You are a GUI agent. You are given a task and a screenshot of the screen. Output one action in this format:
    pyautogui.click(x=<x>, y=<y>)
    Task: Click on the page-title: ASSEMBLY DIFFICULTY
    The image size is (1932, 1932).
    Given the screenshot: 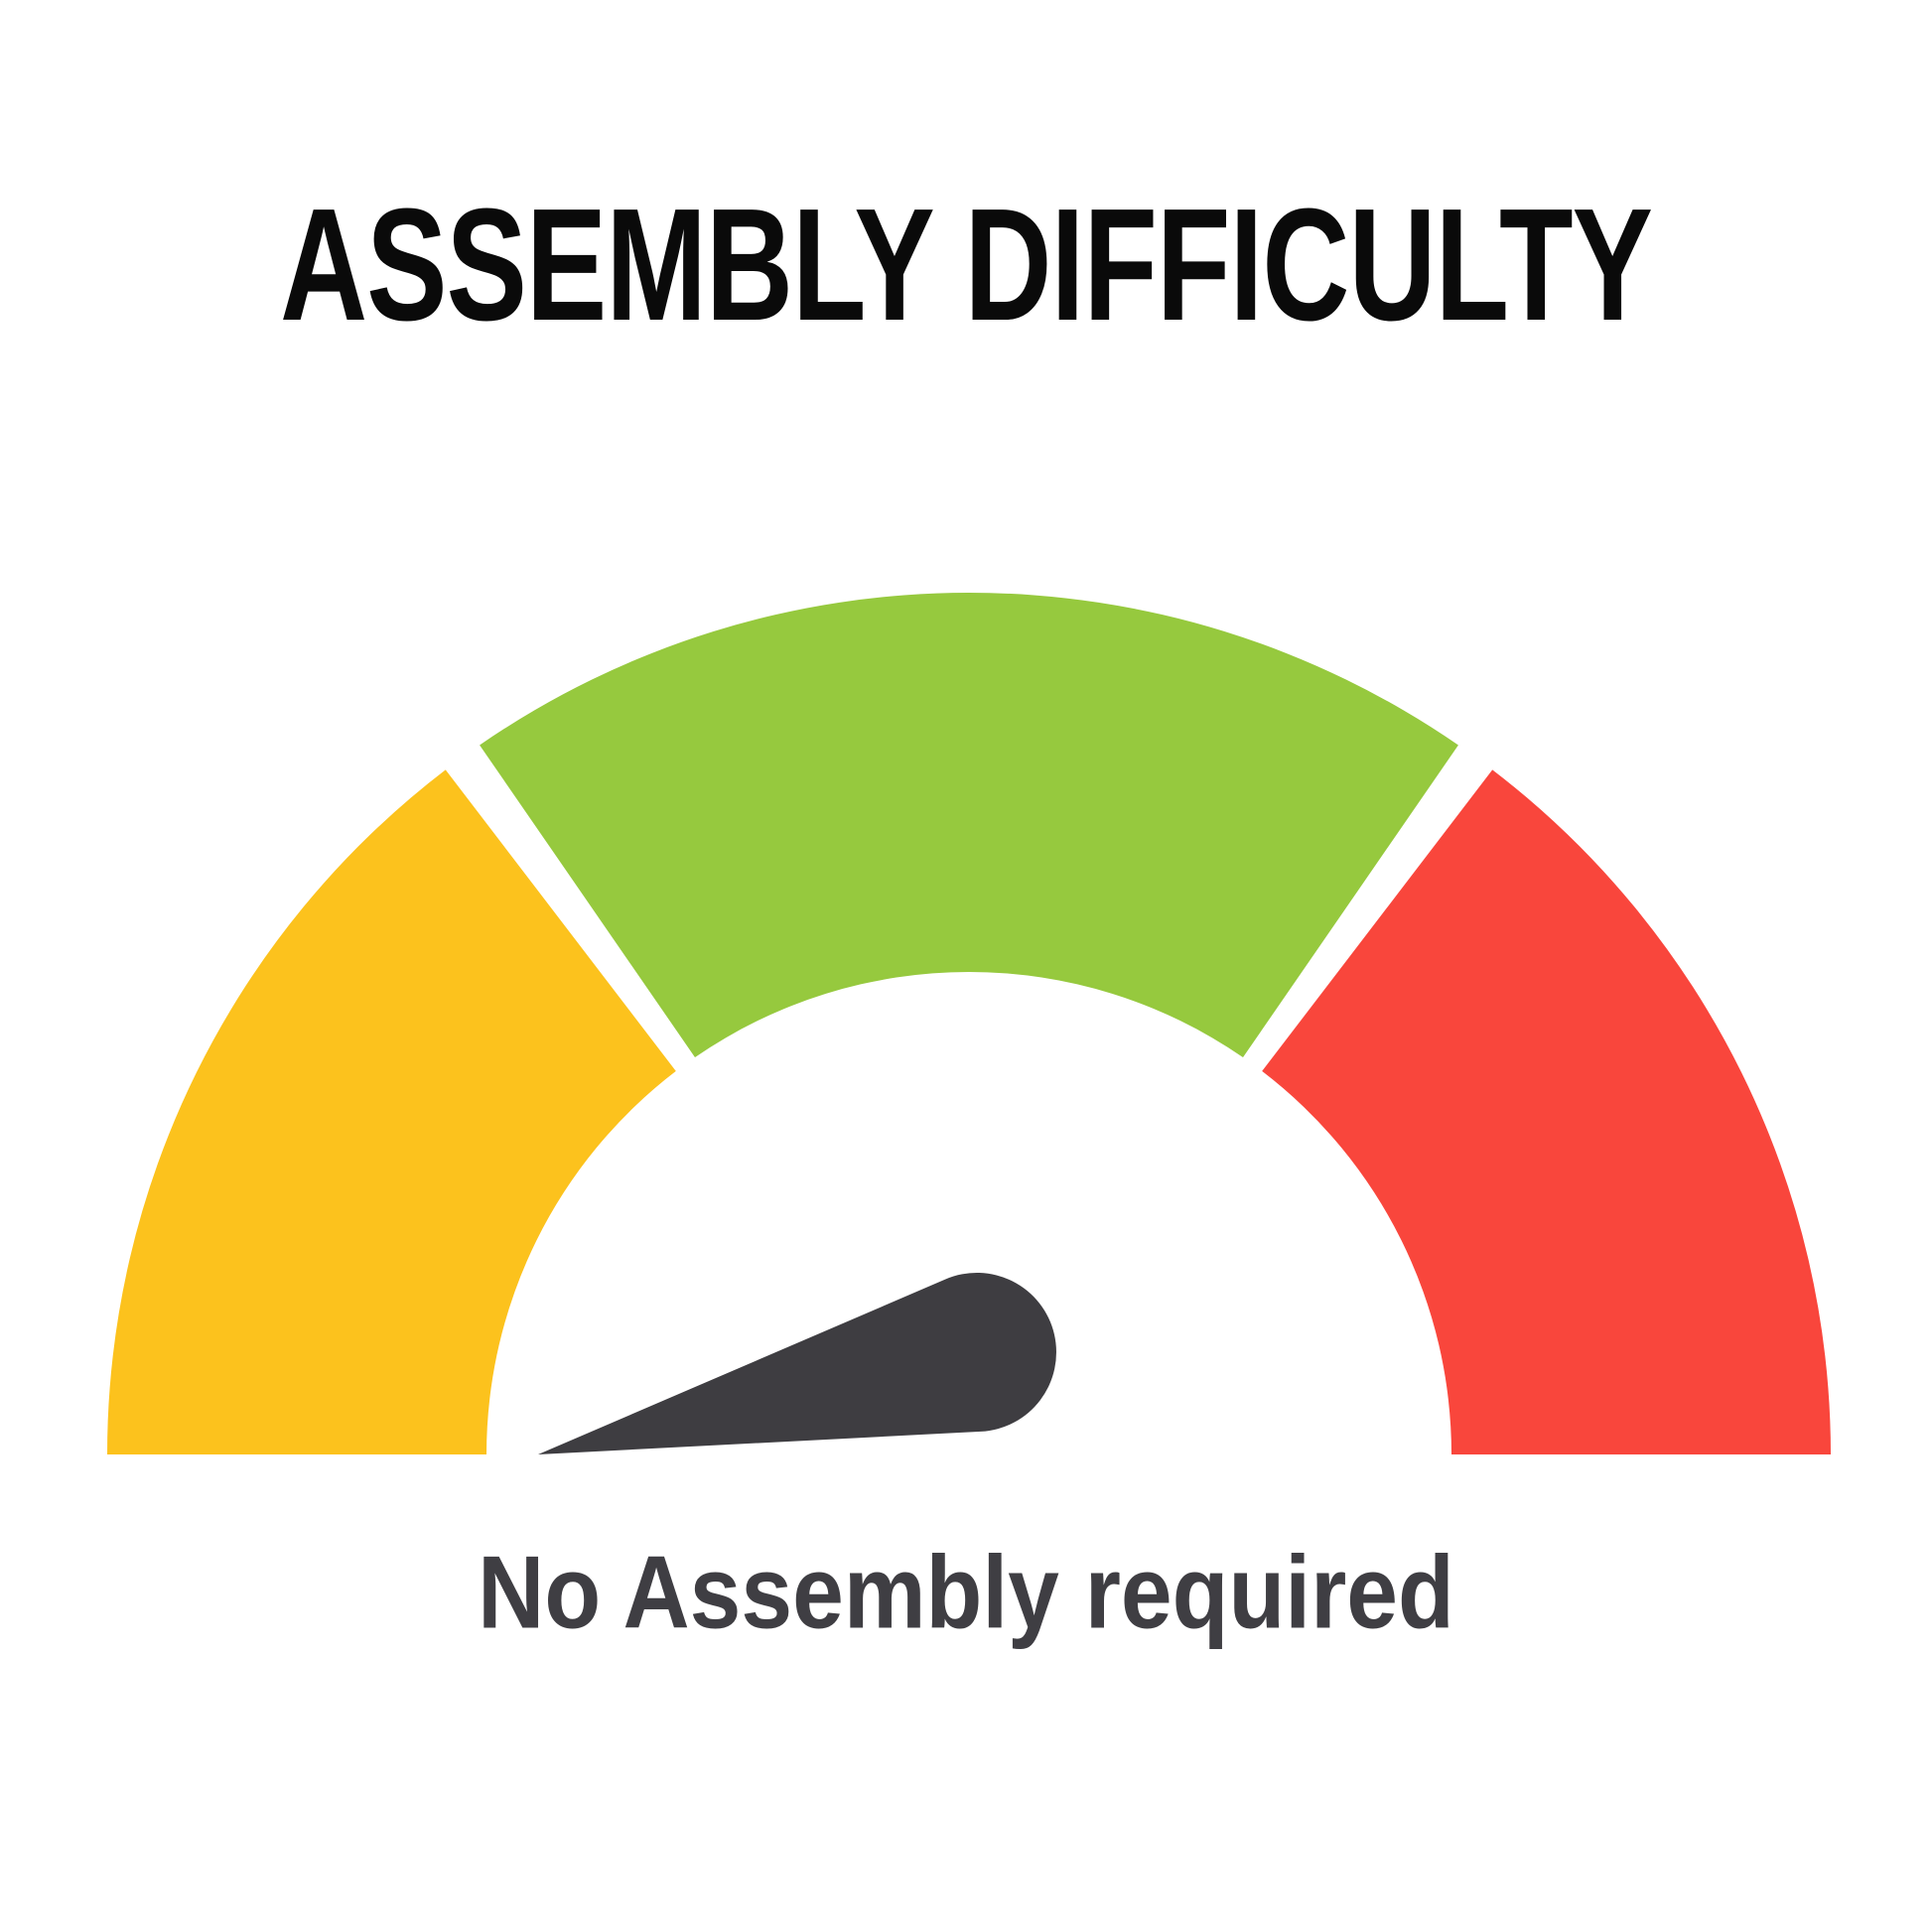 What is the action you would take?
    pyautogui.click(x=967, y=265)
    